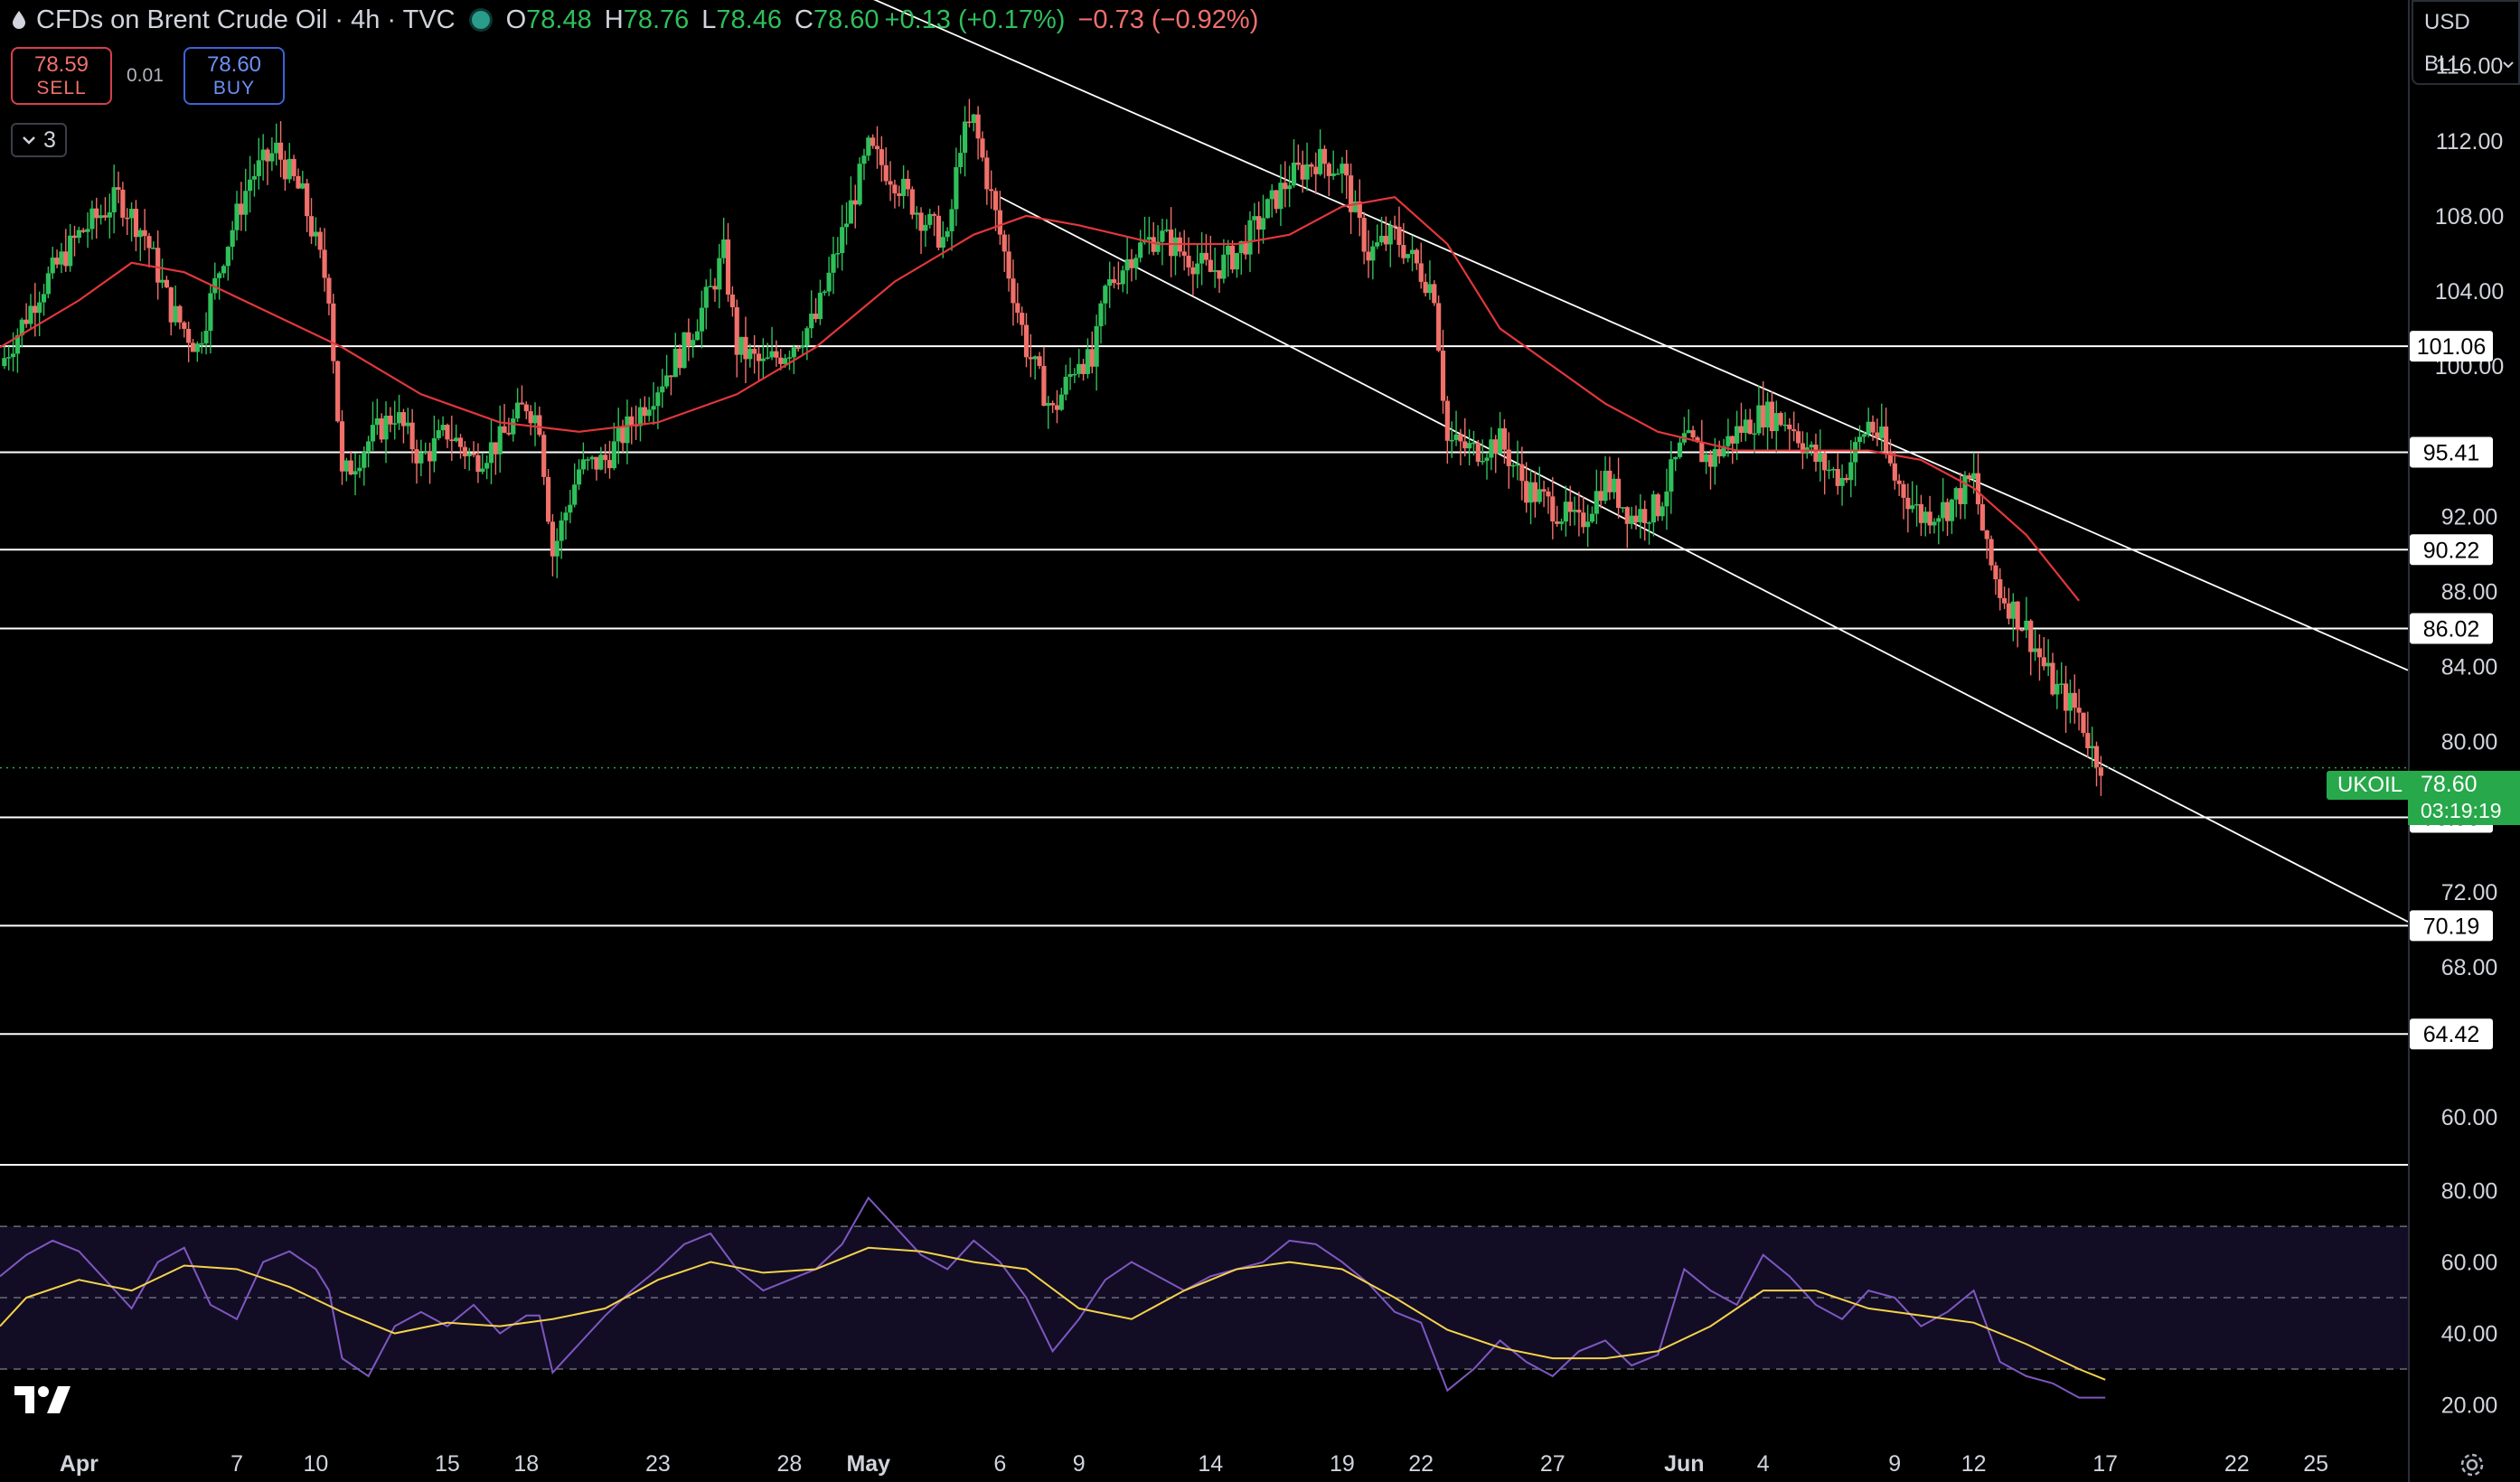 Image resolution: width=2520 pixels, height=1482 pixels. What do you see at coordinates (1684, 1464) in the screenshot?
I see `time-axis-label: Jun` at bounding box center [1684, 1464].